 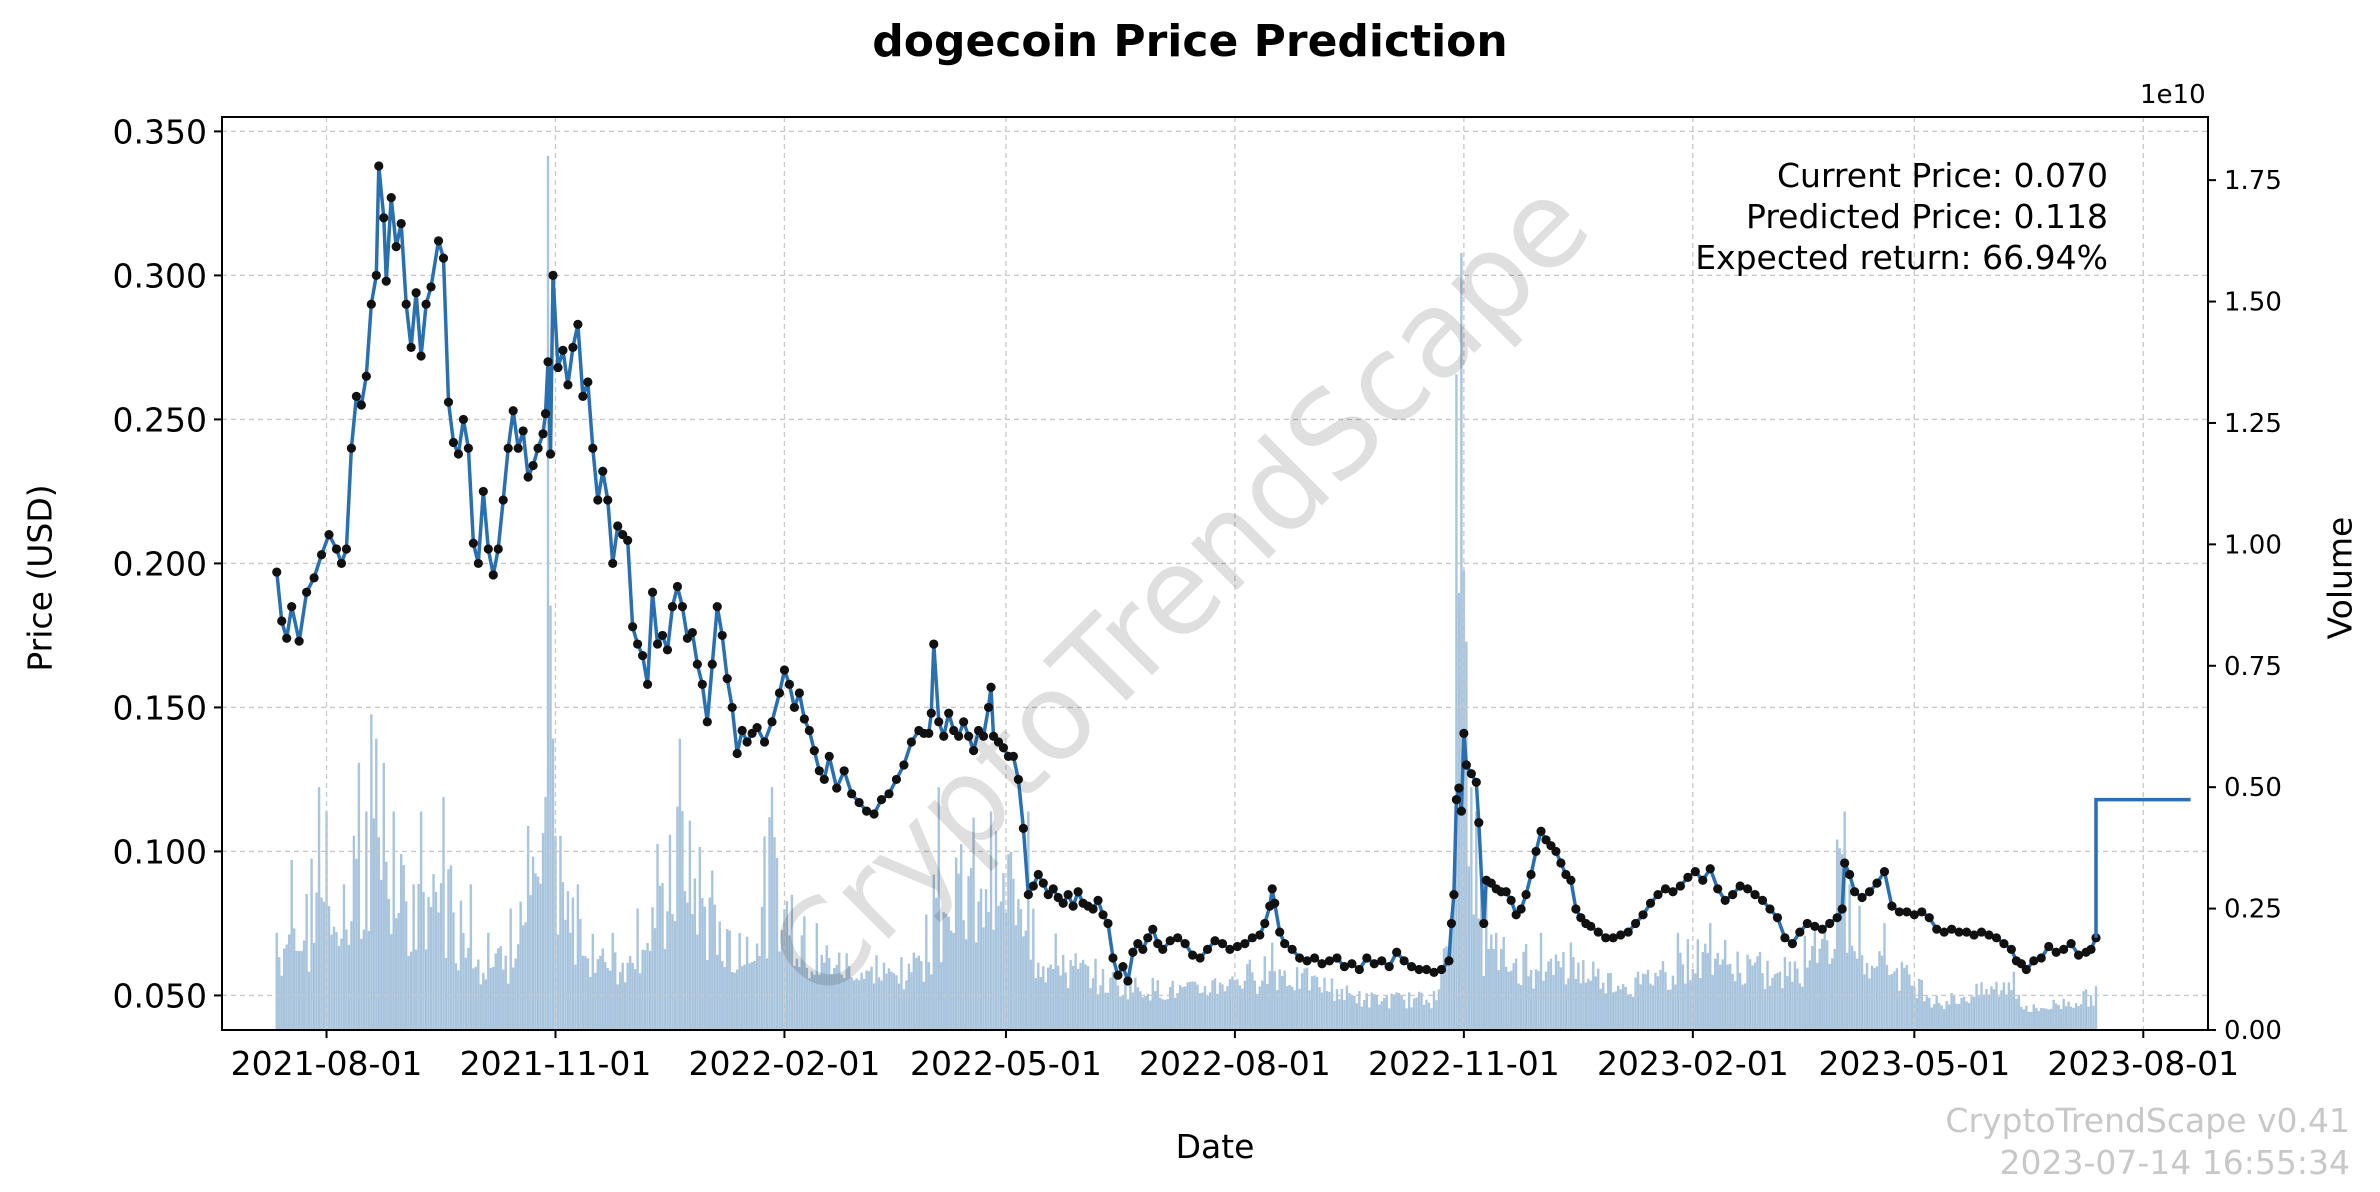 What do you see at coordinates (785, 1063) in the screenshot?
I see `x-tick-label: 2022-02-01` at bounding box center [785, 1063].